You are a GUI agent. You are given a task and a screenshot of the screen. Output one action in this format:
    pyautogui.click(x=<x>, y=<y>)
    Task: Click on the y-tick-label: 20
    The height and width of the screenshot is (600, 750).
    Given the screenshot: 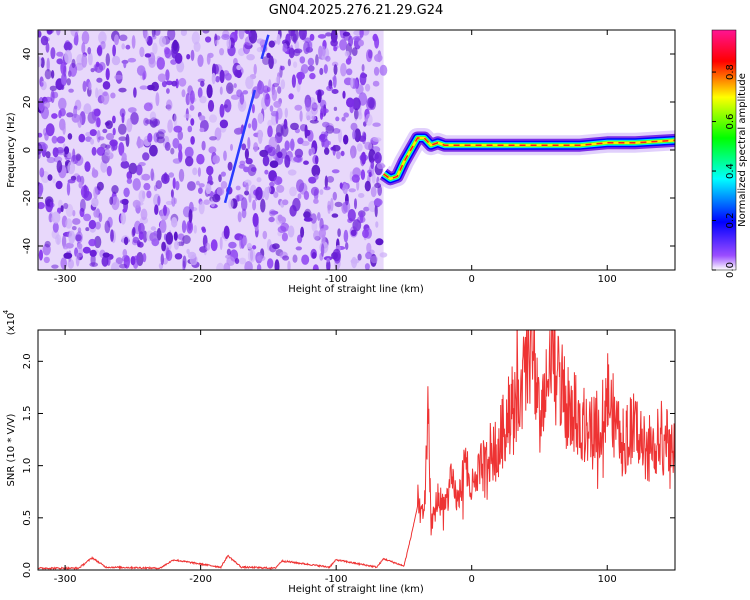 What is the action you would take?
    pyautogui.click(x=27, y=102)
    